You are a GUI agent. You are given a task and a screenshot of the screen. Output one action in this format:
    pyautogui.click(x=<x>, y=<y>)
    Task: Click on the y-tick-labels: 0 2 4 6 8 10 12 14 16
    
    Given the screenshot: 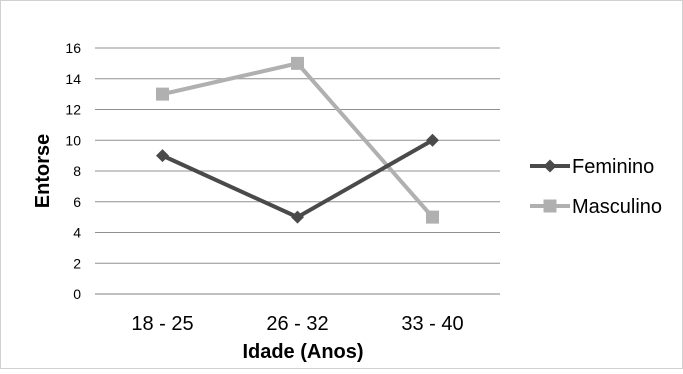 What is the action you would take?
    pyautogui.click(x=73, y=171)
    